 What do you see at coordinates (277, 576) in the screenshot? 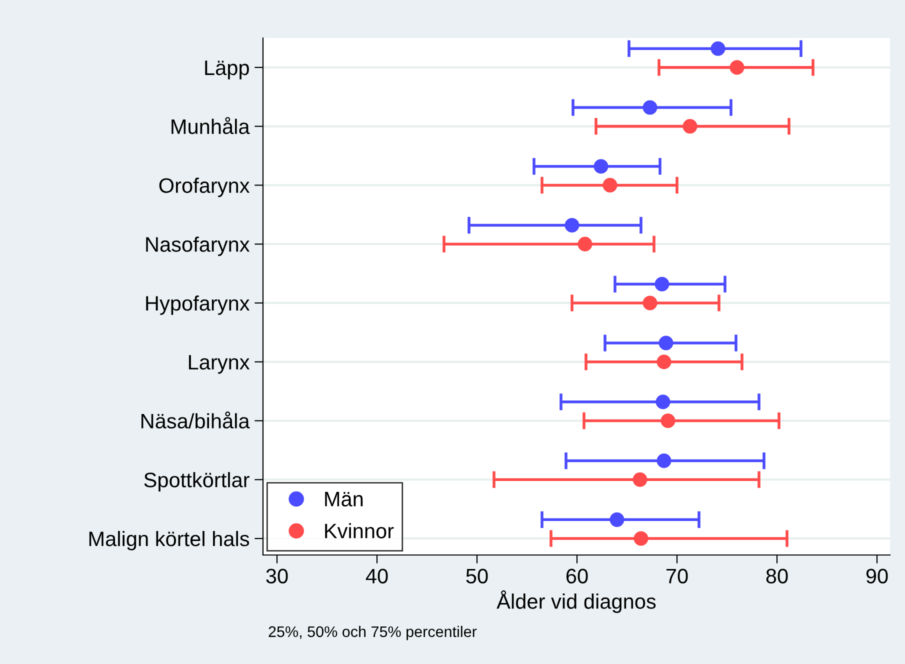
I see `x-tick-label: 30` at bounding box center [277, 576].